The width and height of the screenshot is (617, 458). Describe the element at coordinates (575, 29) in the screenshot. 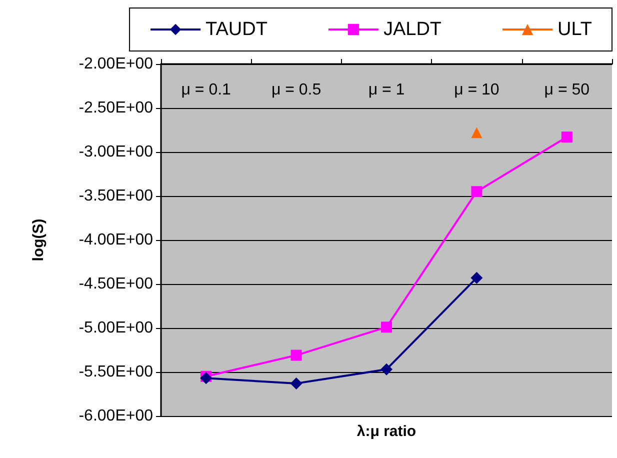

I see `legend-label: ULT` at that location.